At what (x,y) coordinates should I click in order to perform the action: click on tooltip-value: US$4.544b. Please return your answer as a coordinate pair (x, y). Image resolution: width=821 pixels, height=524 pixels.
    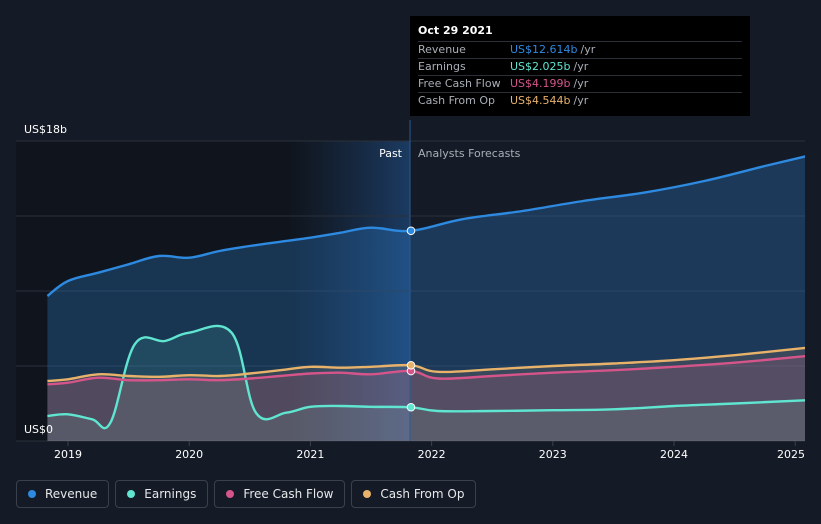
    Looking at the image, I should click on (540, 100).